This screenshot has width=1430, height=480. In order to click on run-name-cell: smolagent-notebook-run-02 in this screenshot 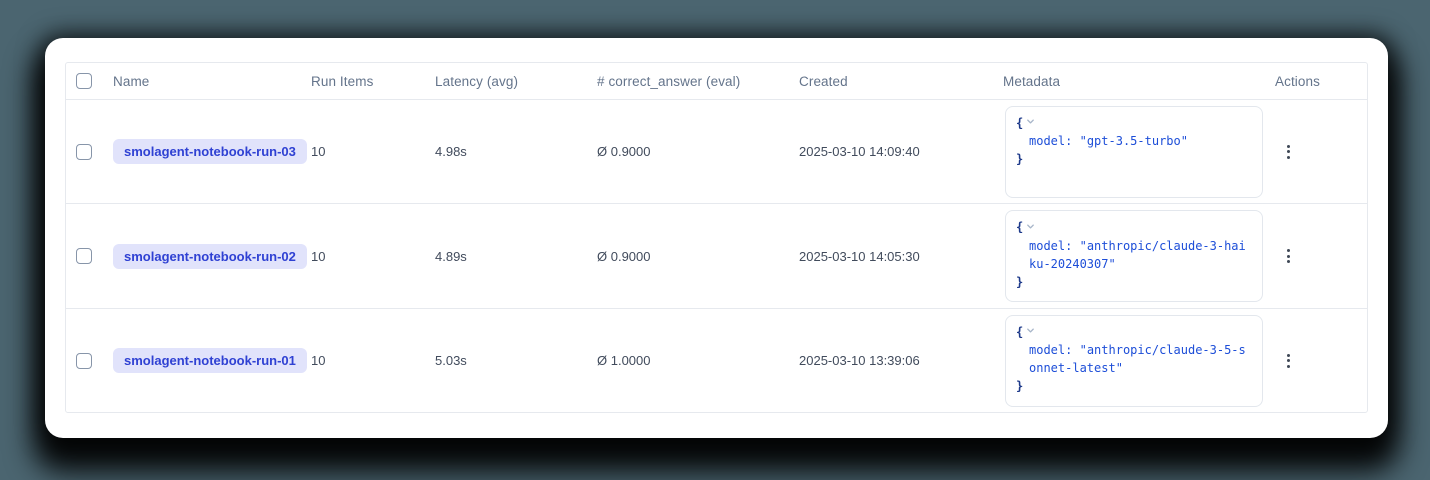, I will do `click(205, 256)`.